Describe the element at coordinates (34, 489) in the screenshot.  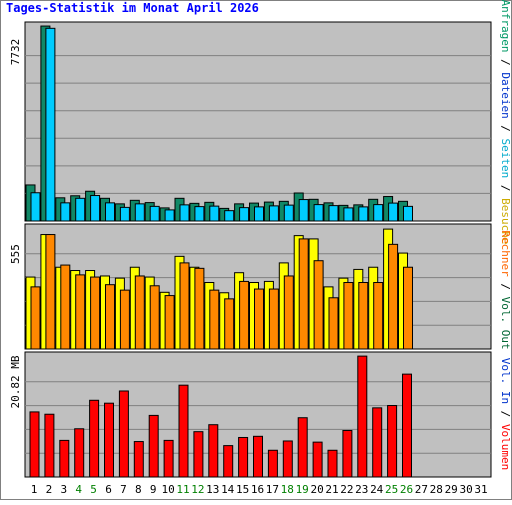
I see `x-tick-label: 1` at that location.